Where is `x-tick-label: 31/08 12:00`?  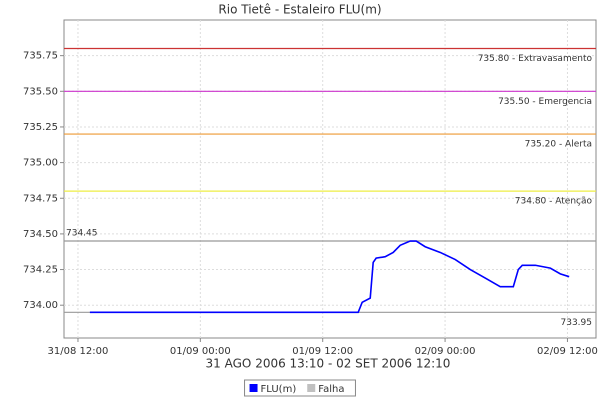
x-tick-label: 31/08 12:00 is located at coordinates (78, 351).